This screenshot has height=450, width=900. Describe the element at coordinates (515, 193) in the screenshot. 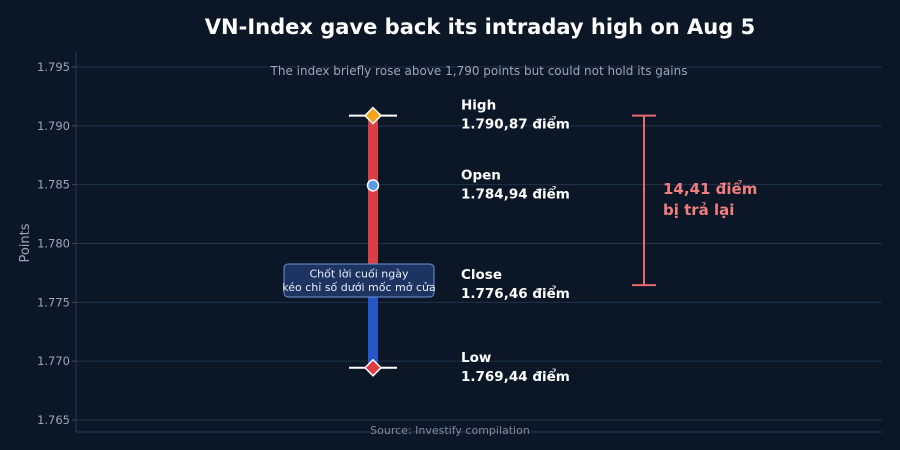

I see `label-open-value: 1.784,94 điểm` at that location.